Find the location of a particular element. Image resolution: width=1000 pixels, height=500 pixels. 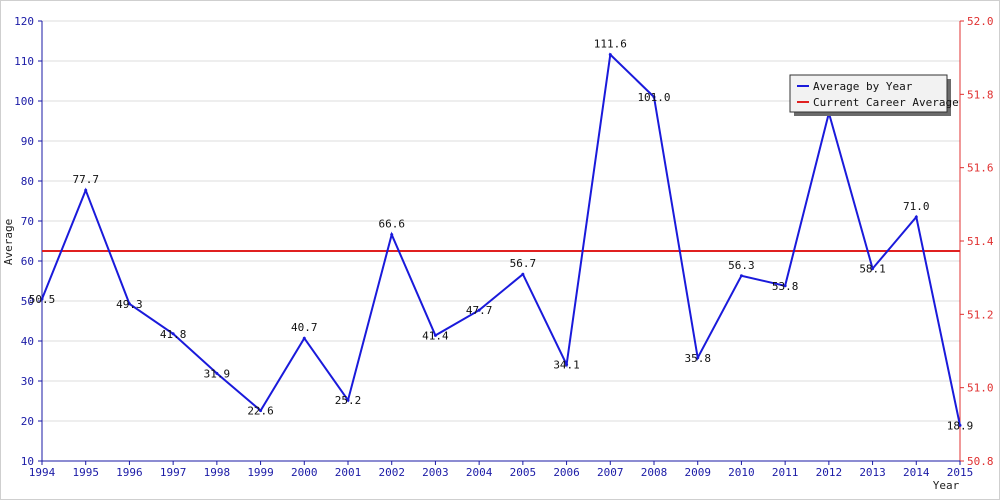

data-label: 111.6 is located at coordinates (610, 44).